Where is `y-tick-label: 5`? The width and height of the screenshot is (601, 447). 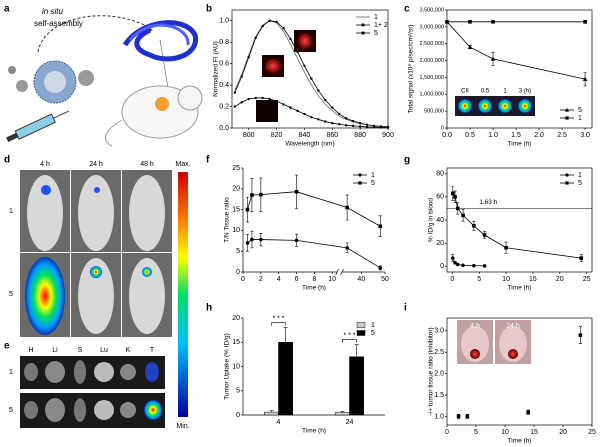
y-tick-label: 5 is located at coordinates (238, 391).